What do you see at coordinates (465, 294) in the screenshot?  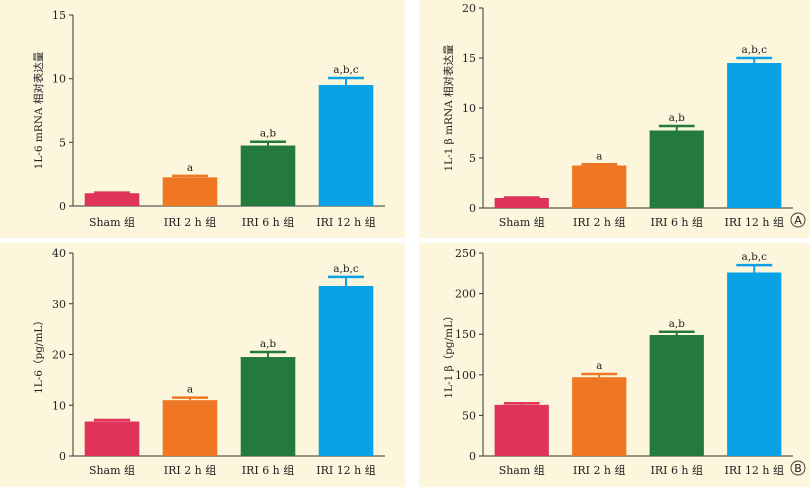 I see `y-tick-label: 200` at bounding box center [465, 294].